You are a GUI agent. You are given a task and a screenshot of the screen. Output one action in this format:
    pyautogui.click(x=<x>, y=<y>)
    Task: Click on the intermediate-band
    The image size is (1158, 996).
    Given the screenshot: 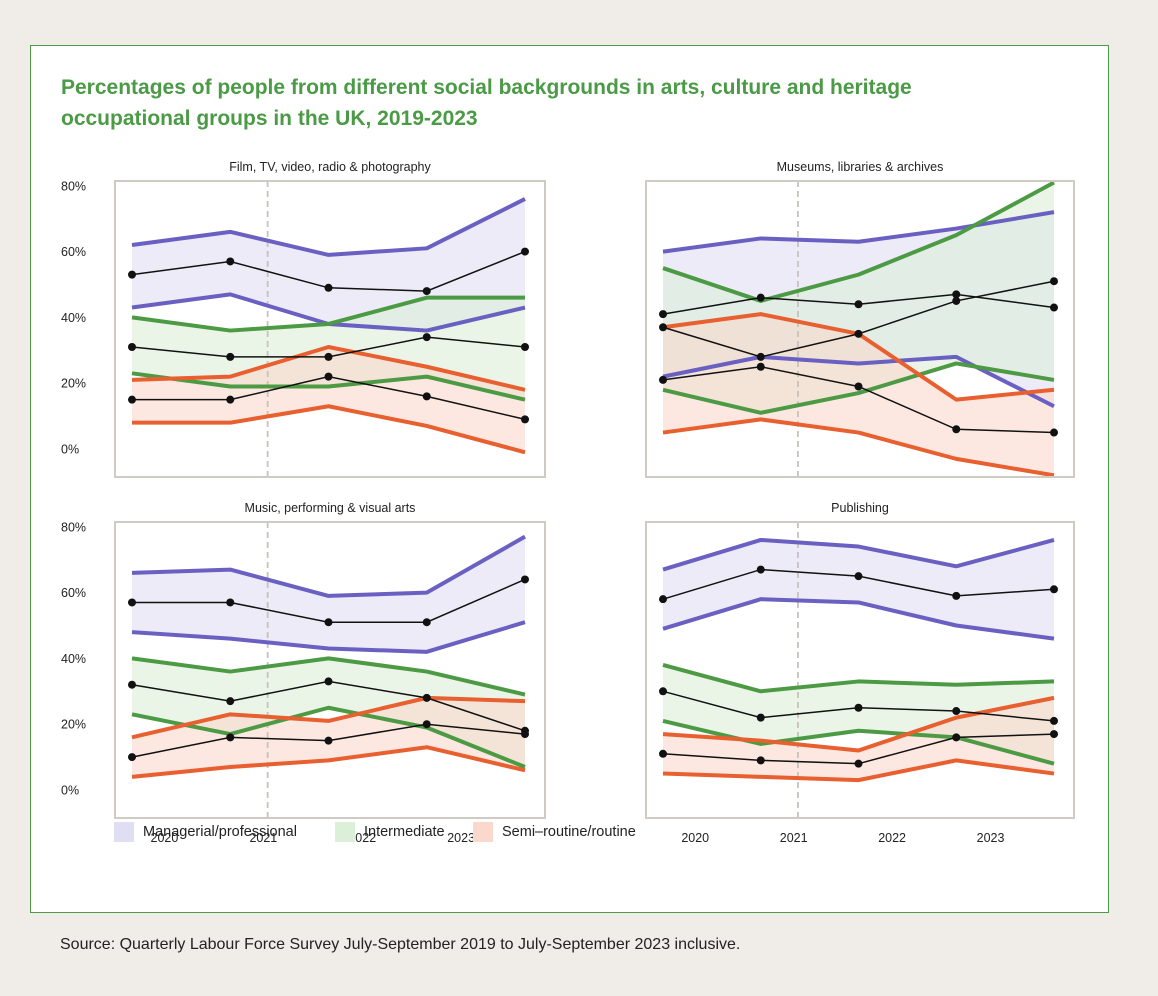 What is the action you would take?
    pyautogui.click(x=328, y=712)
    